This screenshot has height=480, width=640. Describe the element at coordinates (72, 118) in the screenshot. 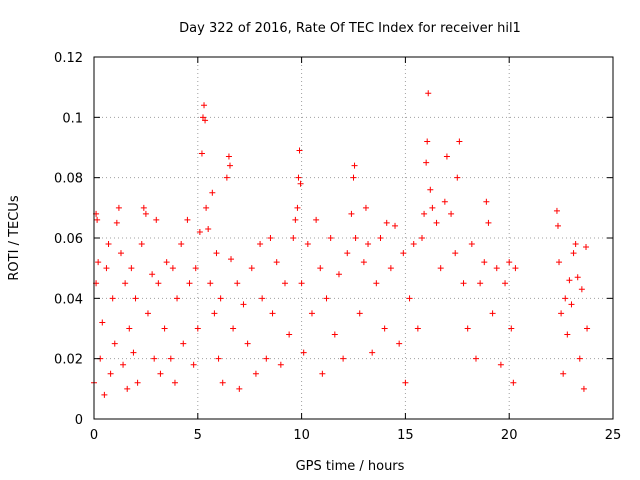

I see `y-tick-label: 0.1` at that location.